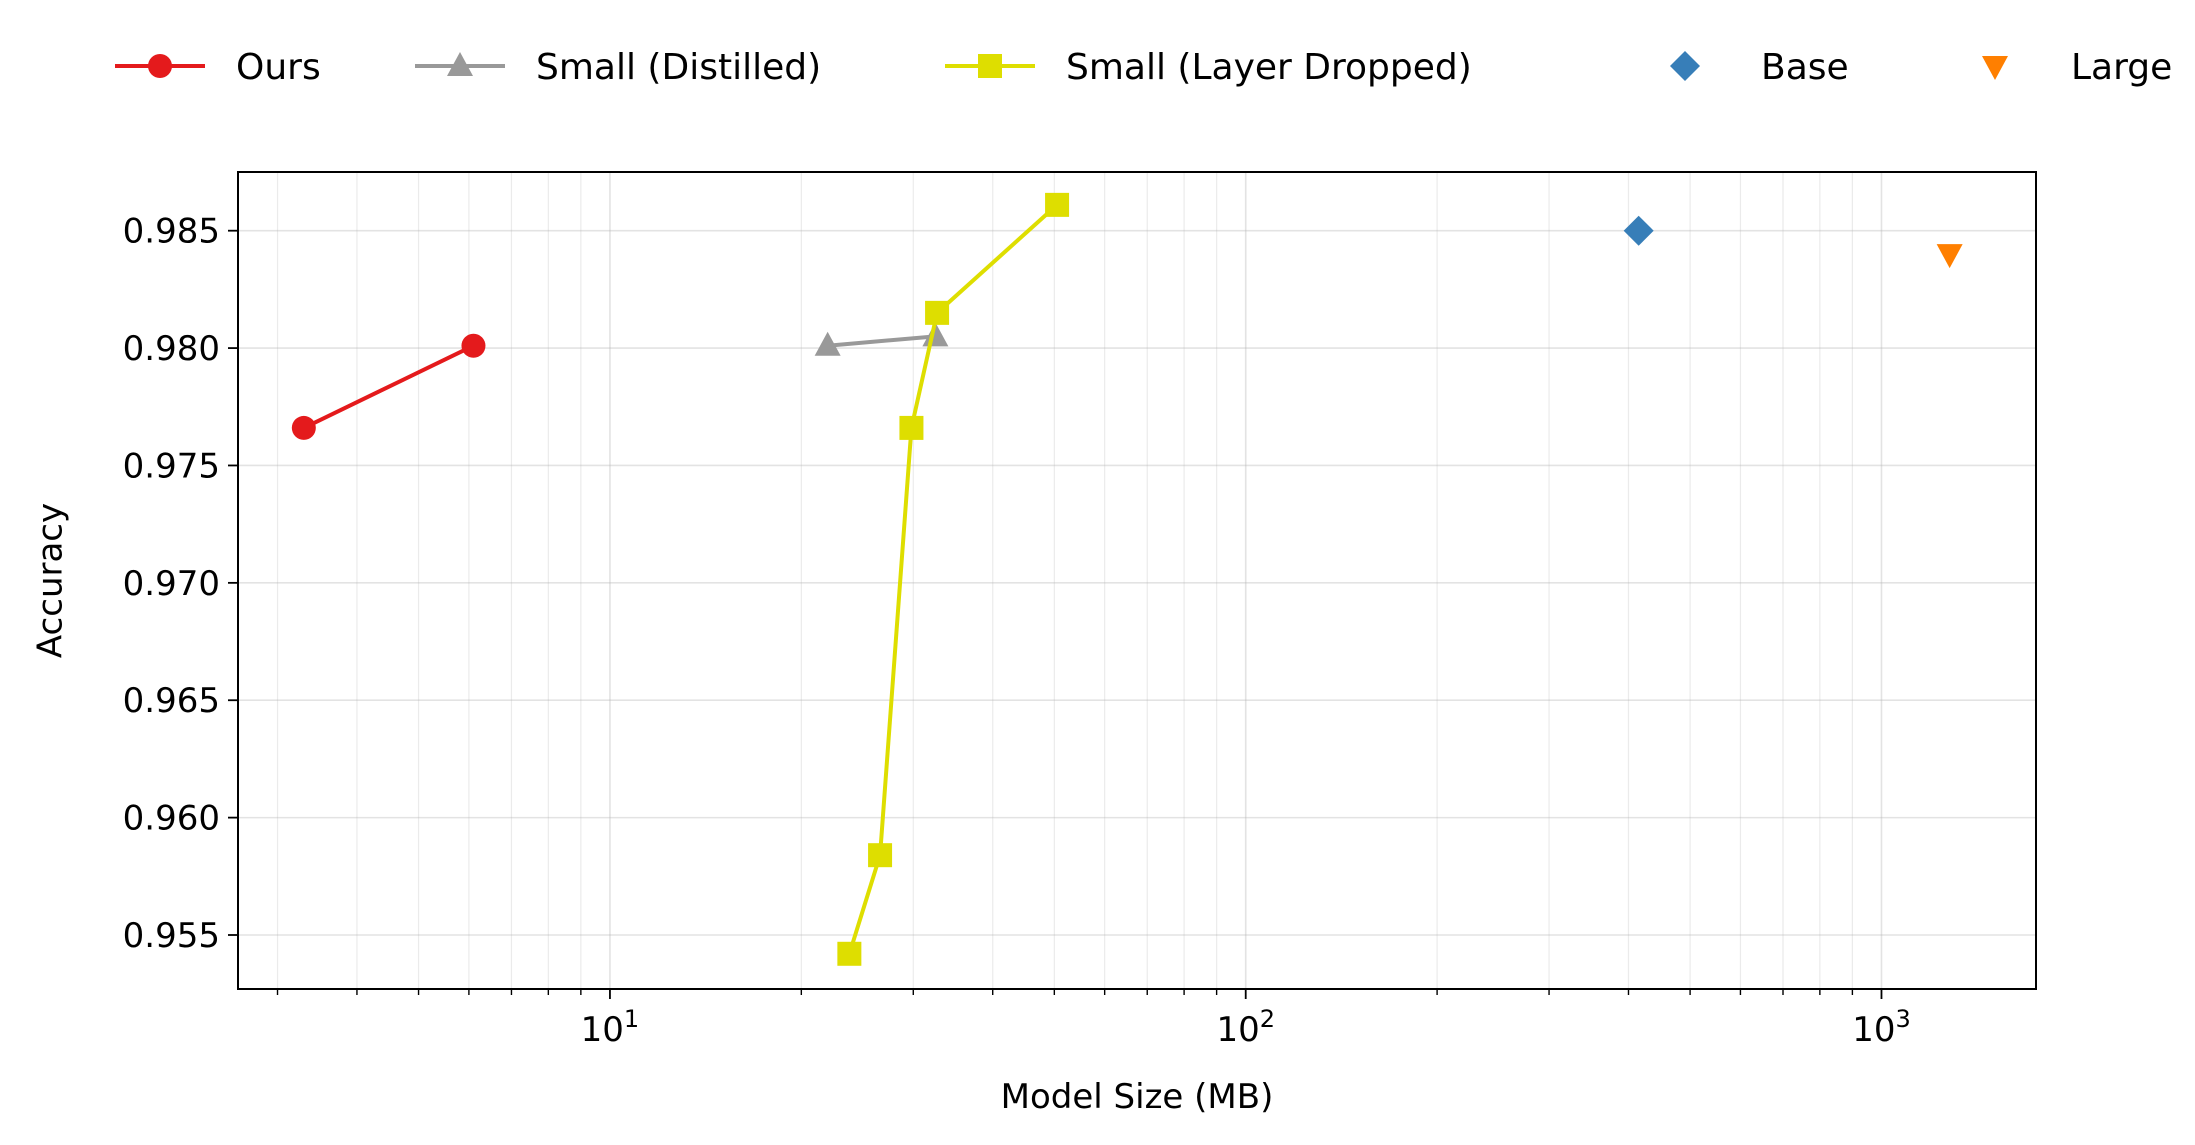  I want to click on y-axis-label: Accuracy, so click(51, 580).